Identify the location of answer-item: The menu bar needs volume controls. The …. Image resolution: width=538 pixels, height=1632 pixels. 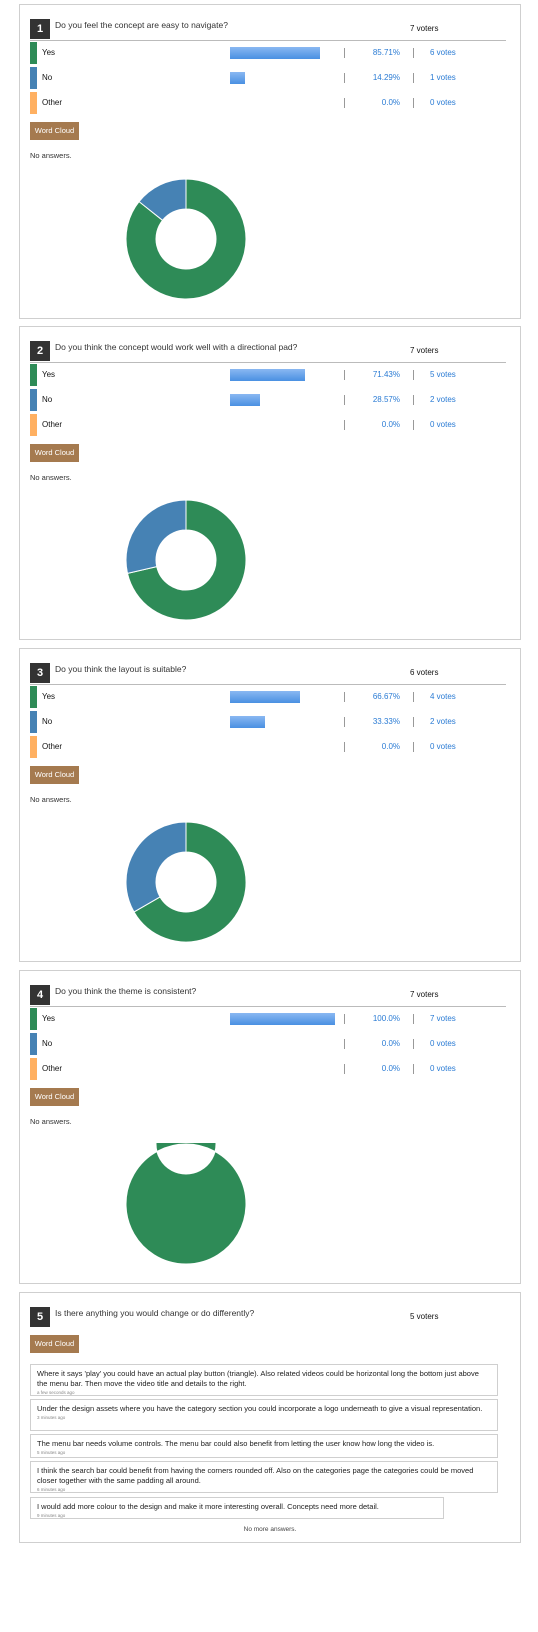
(264, 1446).